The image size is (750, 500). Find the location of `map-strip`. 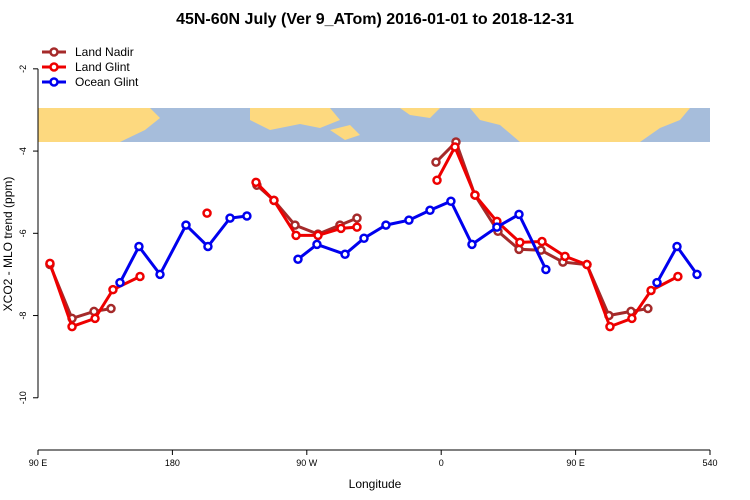

map-strip is located at coordinates (374, 125).